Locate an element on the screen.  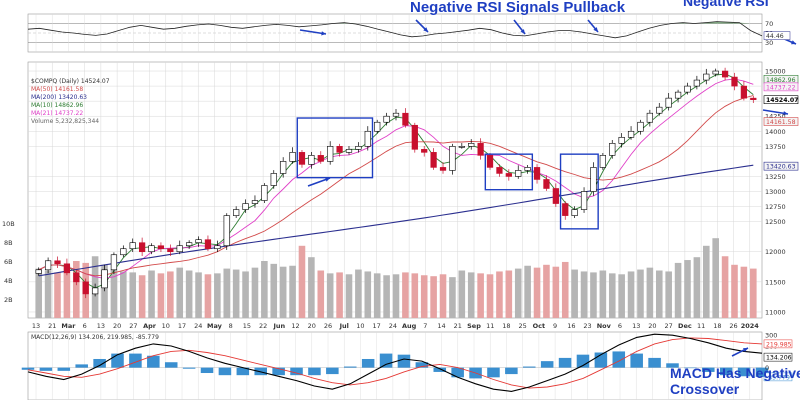
macd-annotation-line2: Crossover is located at coordinates (705, 389).